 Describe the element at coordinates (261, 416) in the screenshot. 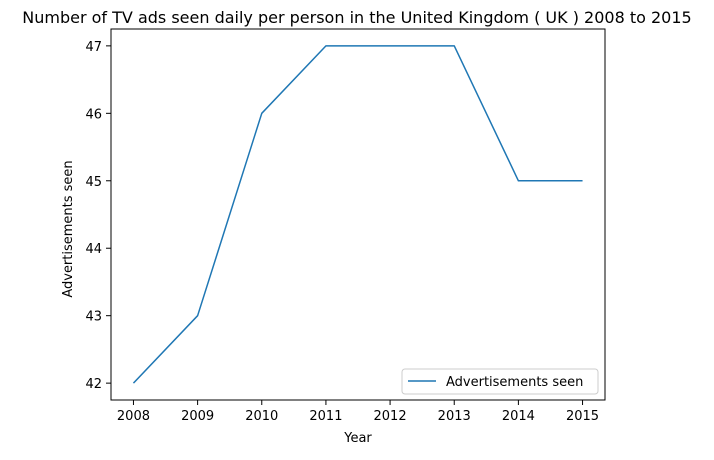

I see `x-tick-label: 2010` at that location.